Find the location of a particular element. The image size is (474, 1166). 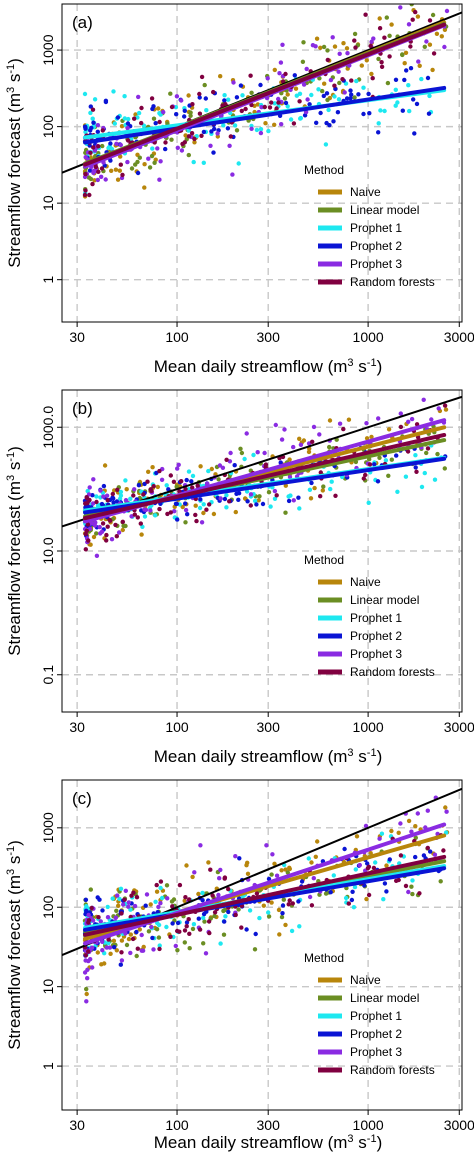

x-tick-label: 1000 is located at coordinates (368, 727).